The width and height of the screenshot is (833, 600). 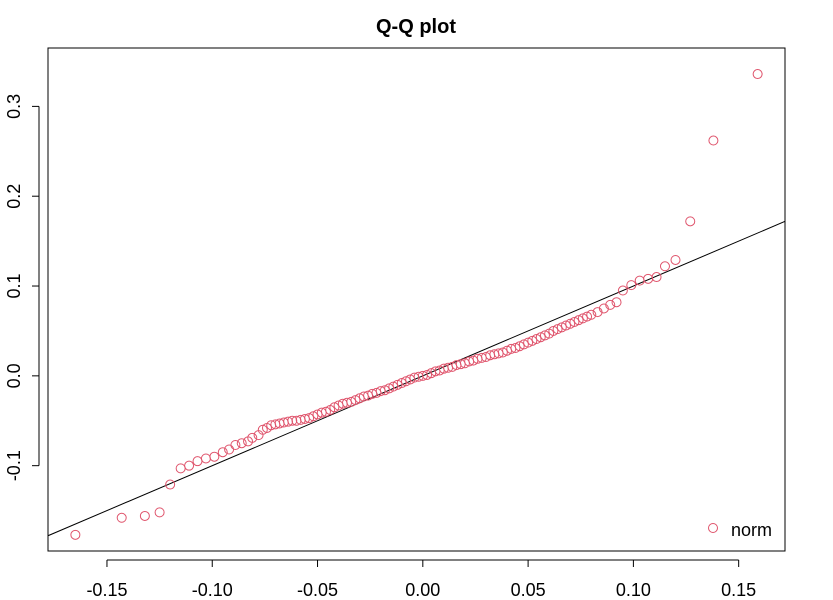 I want to click on x-tick-label: 0.10, so click(x=633, y=590).